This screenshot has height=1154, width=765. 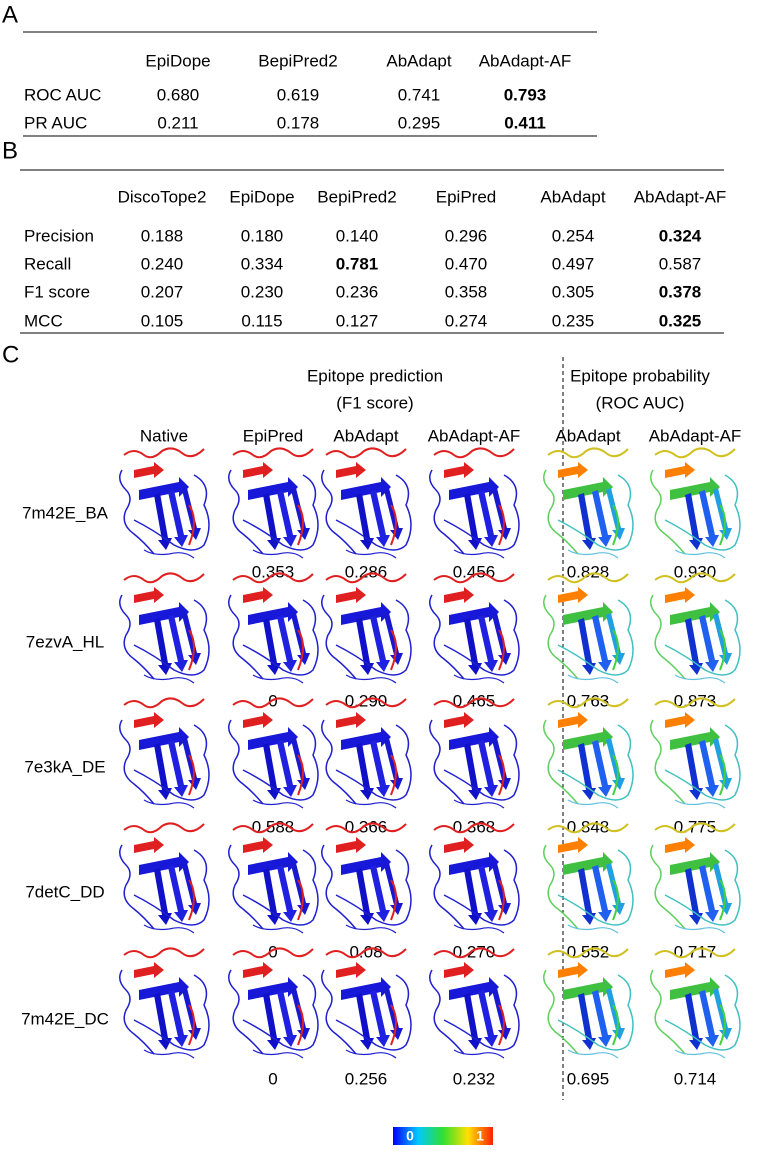 What do you see at coordinates (419, 122) in the screenshot?
I see `table-cell: 0.295` at bounding box center [419, 122].